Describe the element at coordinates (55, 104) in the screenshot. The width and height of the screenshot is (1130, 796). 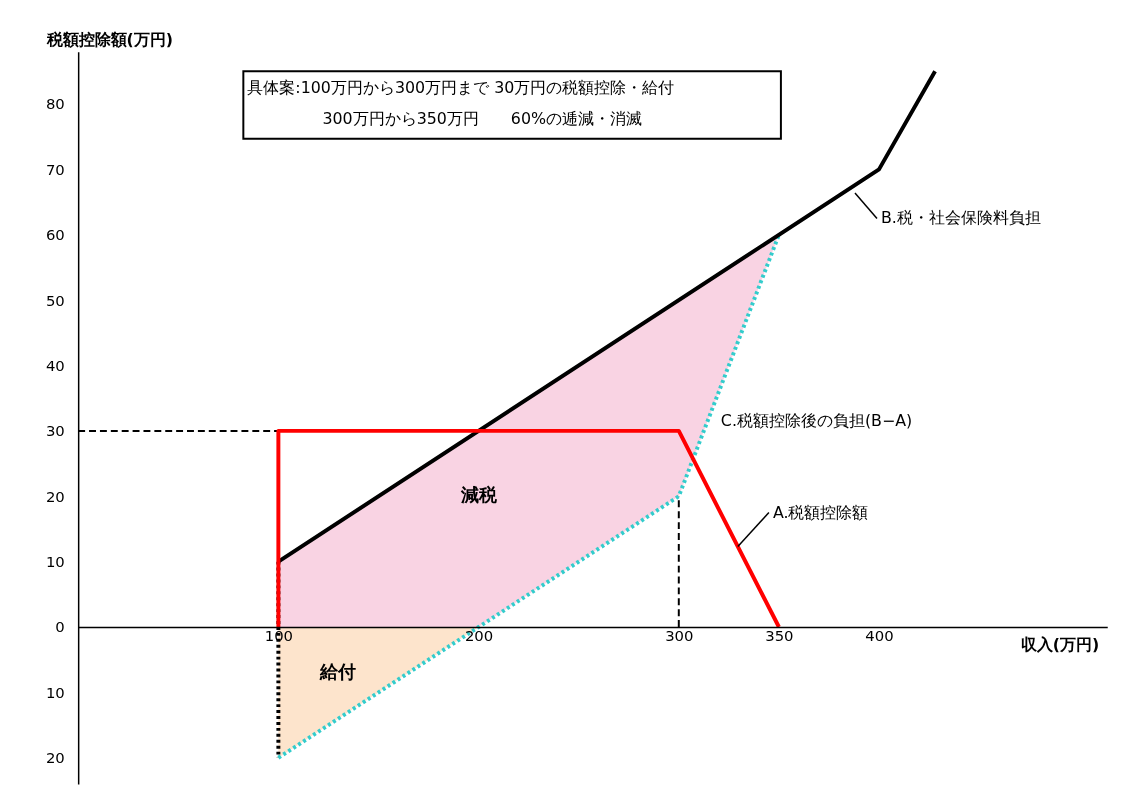
I see `y-tick-label: 80` at that location.